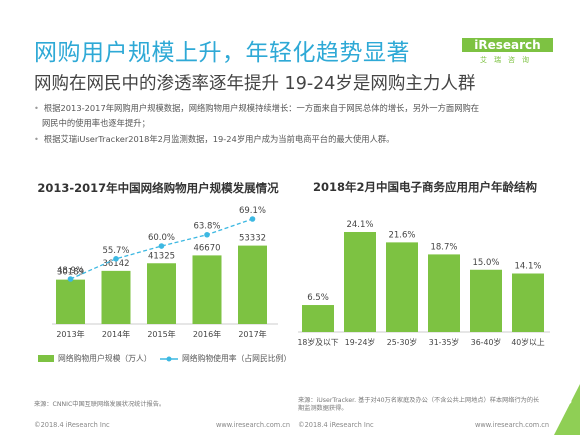 This screenshot has height=435, width=580. I want to click on chart-1-bar-label: 41325, so click(161, 256).